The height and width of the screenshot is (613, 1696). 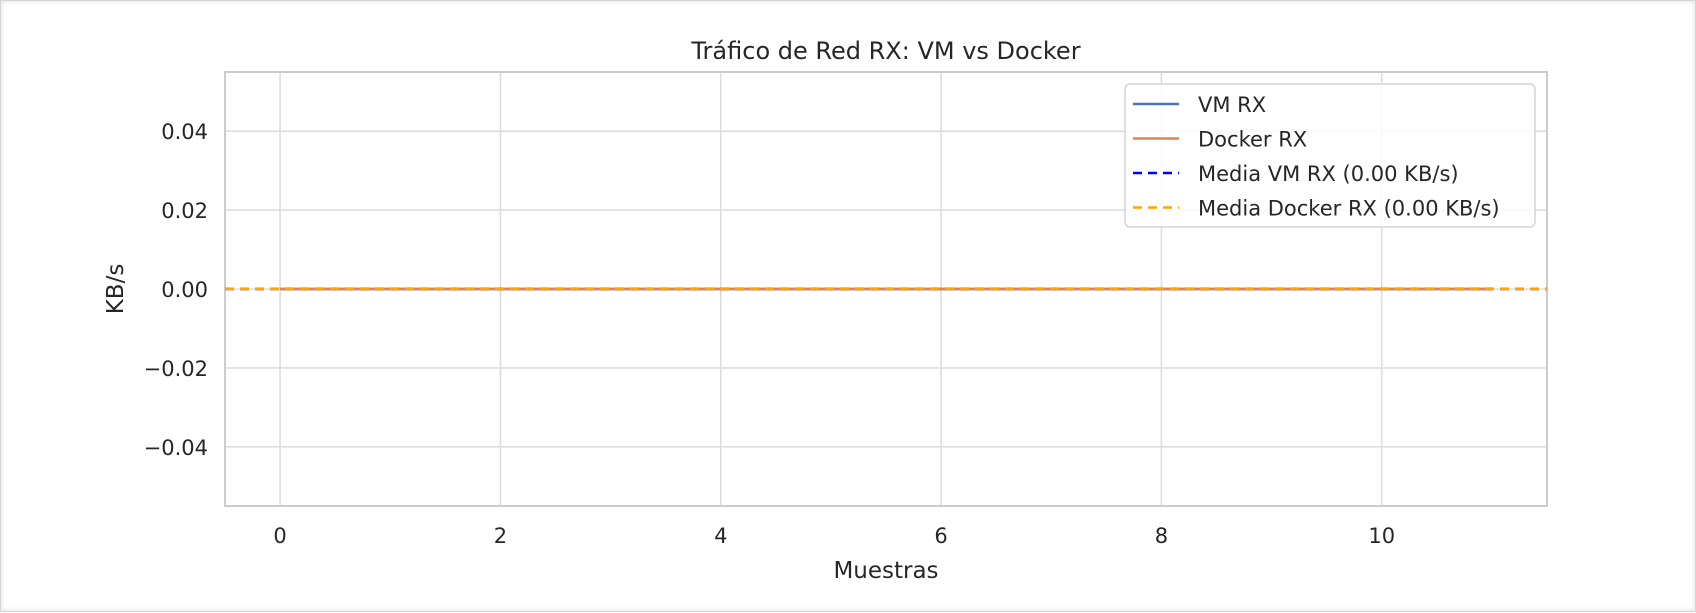 What do you see at coordinates (184, 132) in the screenshot?
I see `y-tick-label: 0.04` at bounding box center [184, 132].